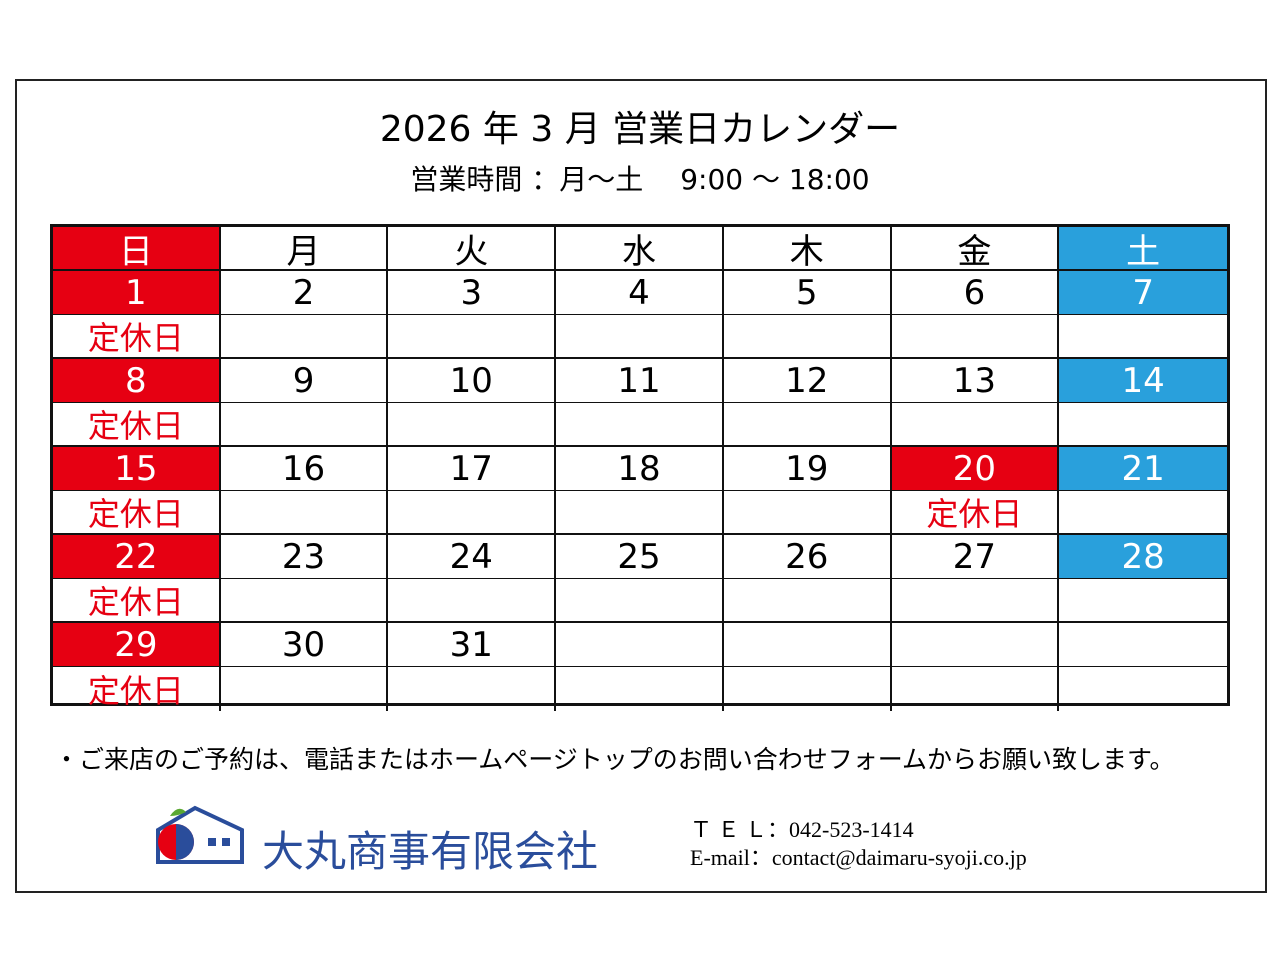  What do you see at coordinates (472, 249) in the screenshot?
I see `weekday-header: 火` at bounding box center [472, 249].